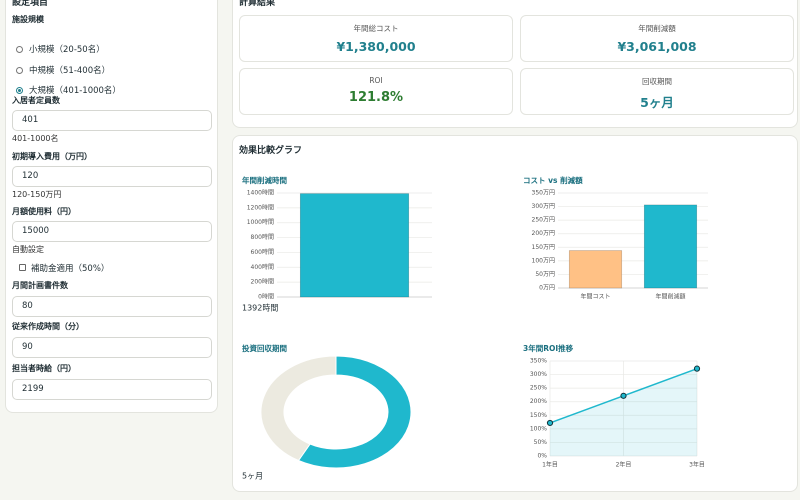  I want to click on chart-title: コスト vs 削減額, so click(553, 180).